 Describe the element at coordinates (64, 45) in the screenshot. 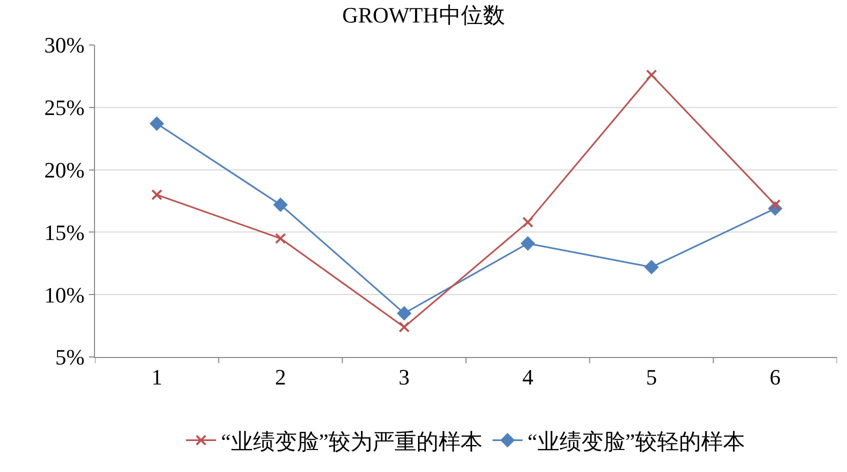

I see `y-tick-label: 30%` at that location.